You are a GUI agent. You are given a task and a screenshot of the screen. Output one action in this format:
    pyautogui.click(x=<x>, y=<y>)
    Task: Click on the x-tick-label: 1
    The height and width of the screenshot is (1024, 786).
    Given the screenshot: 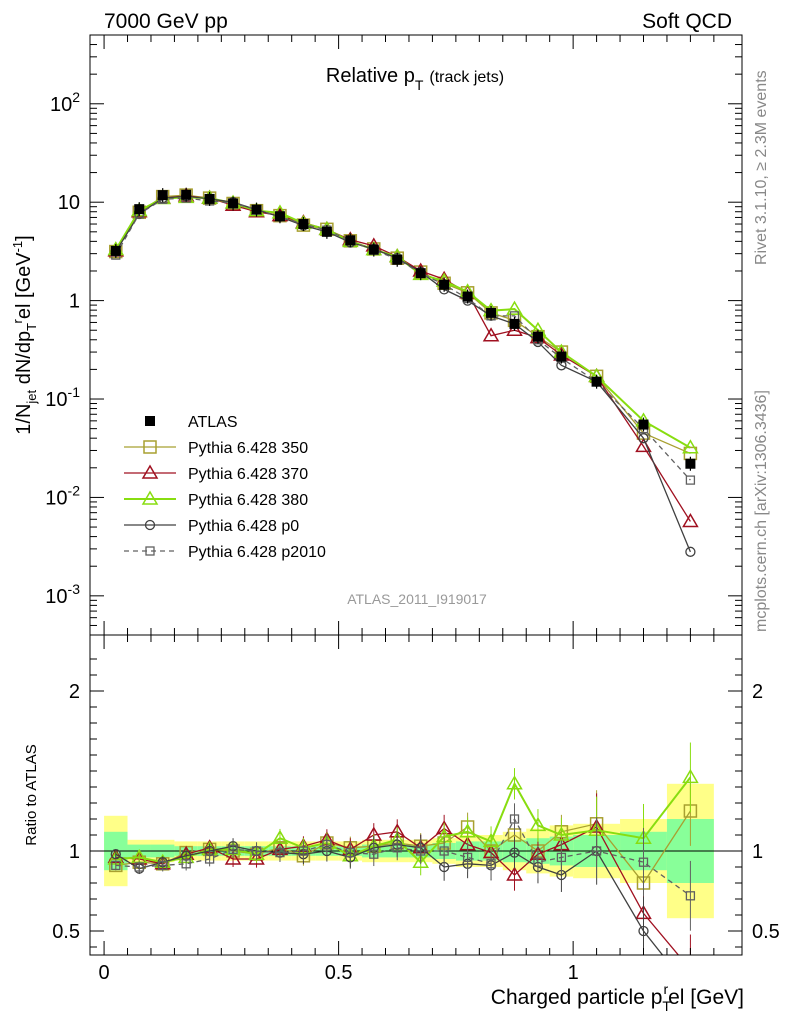 What is the action you would take?
    pyautogui.click(x=573, y=973)
    